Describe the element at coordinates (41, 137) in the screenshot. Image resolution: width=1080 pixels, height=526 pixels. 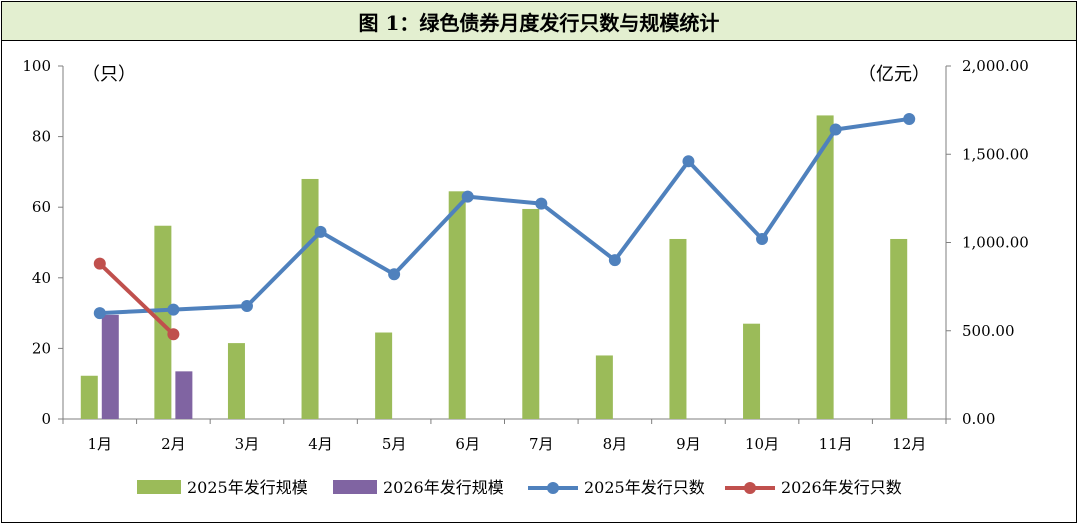
I see `left-tick-label: 80` at that location.